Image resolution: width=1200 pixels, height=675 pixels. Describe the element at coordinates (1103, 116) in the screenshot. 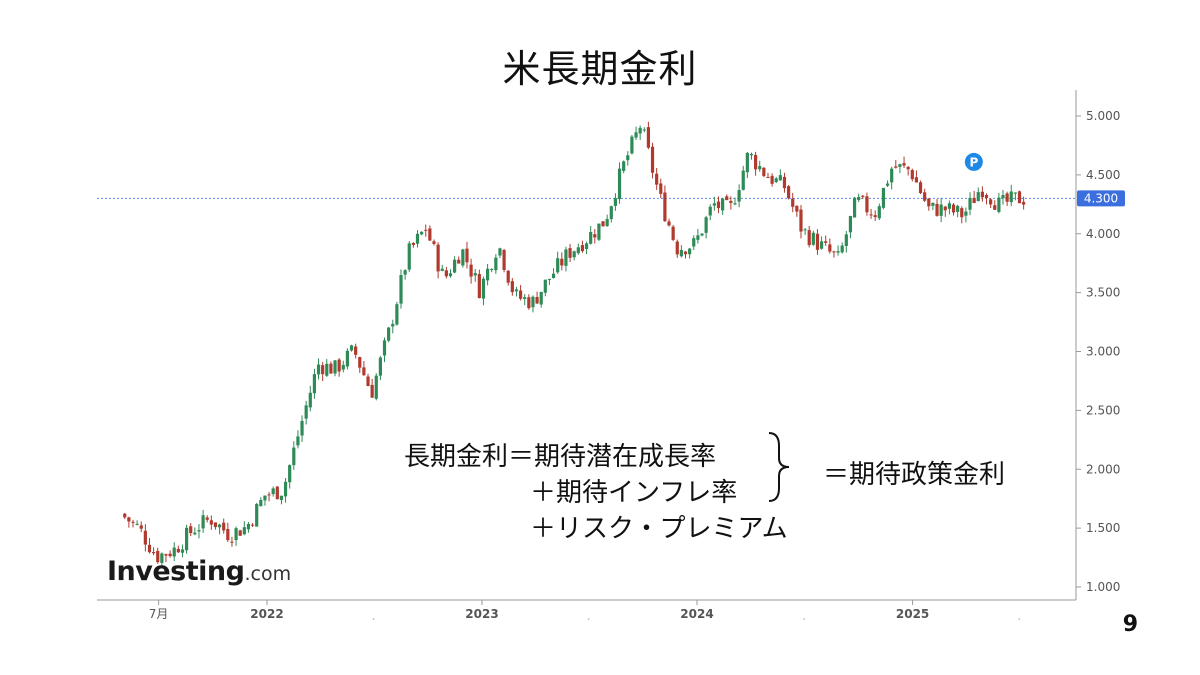

I see `y-tick-label: 5.000` at that location.